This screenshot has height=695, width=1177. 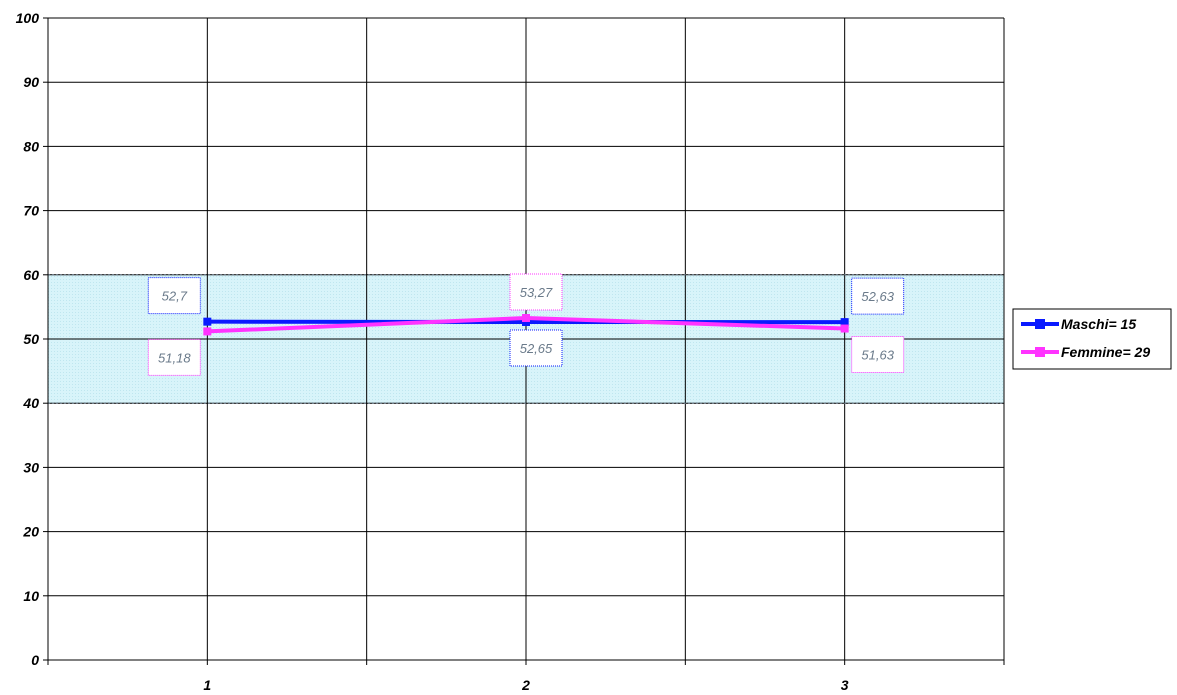 What do you see at coordinates (30, 532) in the screenshot?
I see `y-tick-label: 20` at bounding box center [30, 532].